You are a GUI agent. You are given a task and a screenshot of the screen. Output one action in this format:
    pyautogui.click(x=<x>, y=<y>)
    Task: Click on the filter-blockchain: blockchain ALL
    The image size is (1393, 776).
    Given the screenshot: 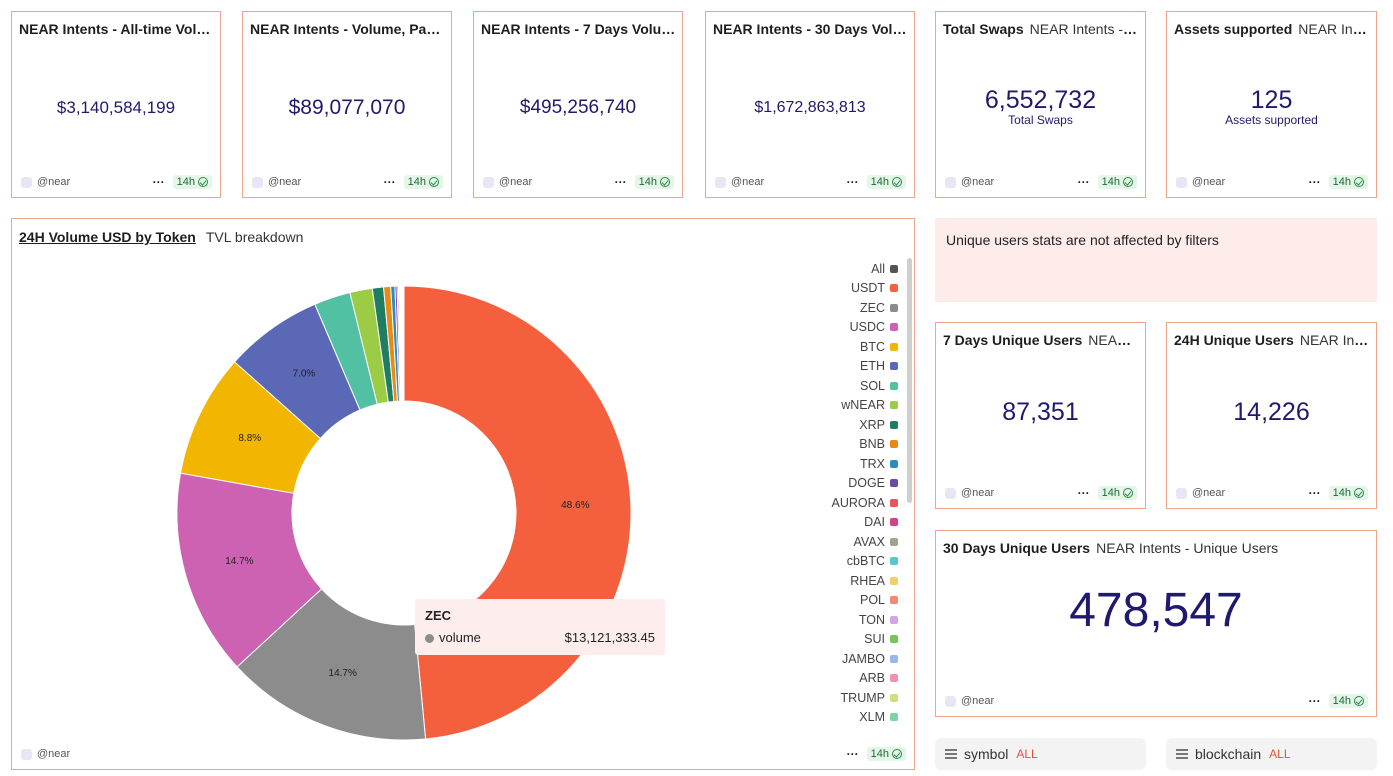 What is the action you would take?
    pyautogui.click(x=1271, y=754)
    